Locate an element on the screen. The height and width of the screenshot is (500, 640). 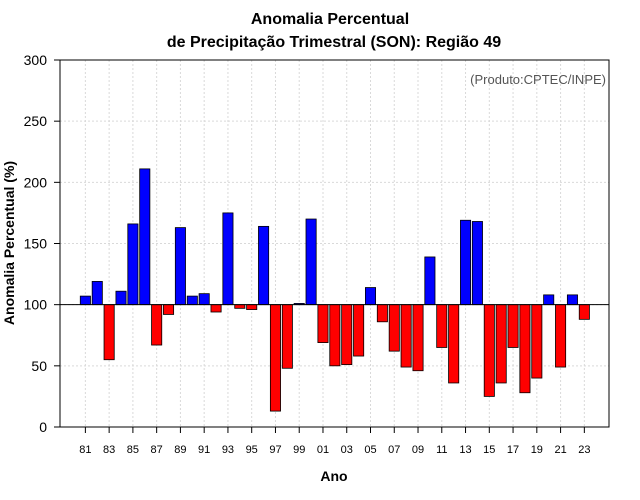
x-tick-label: 19 is located at coordinates (537, 450).